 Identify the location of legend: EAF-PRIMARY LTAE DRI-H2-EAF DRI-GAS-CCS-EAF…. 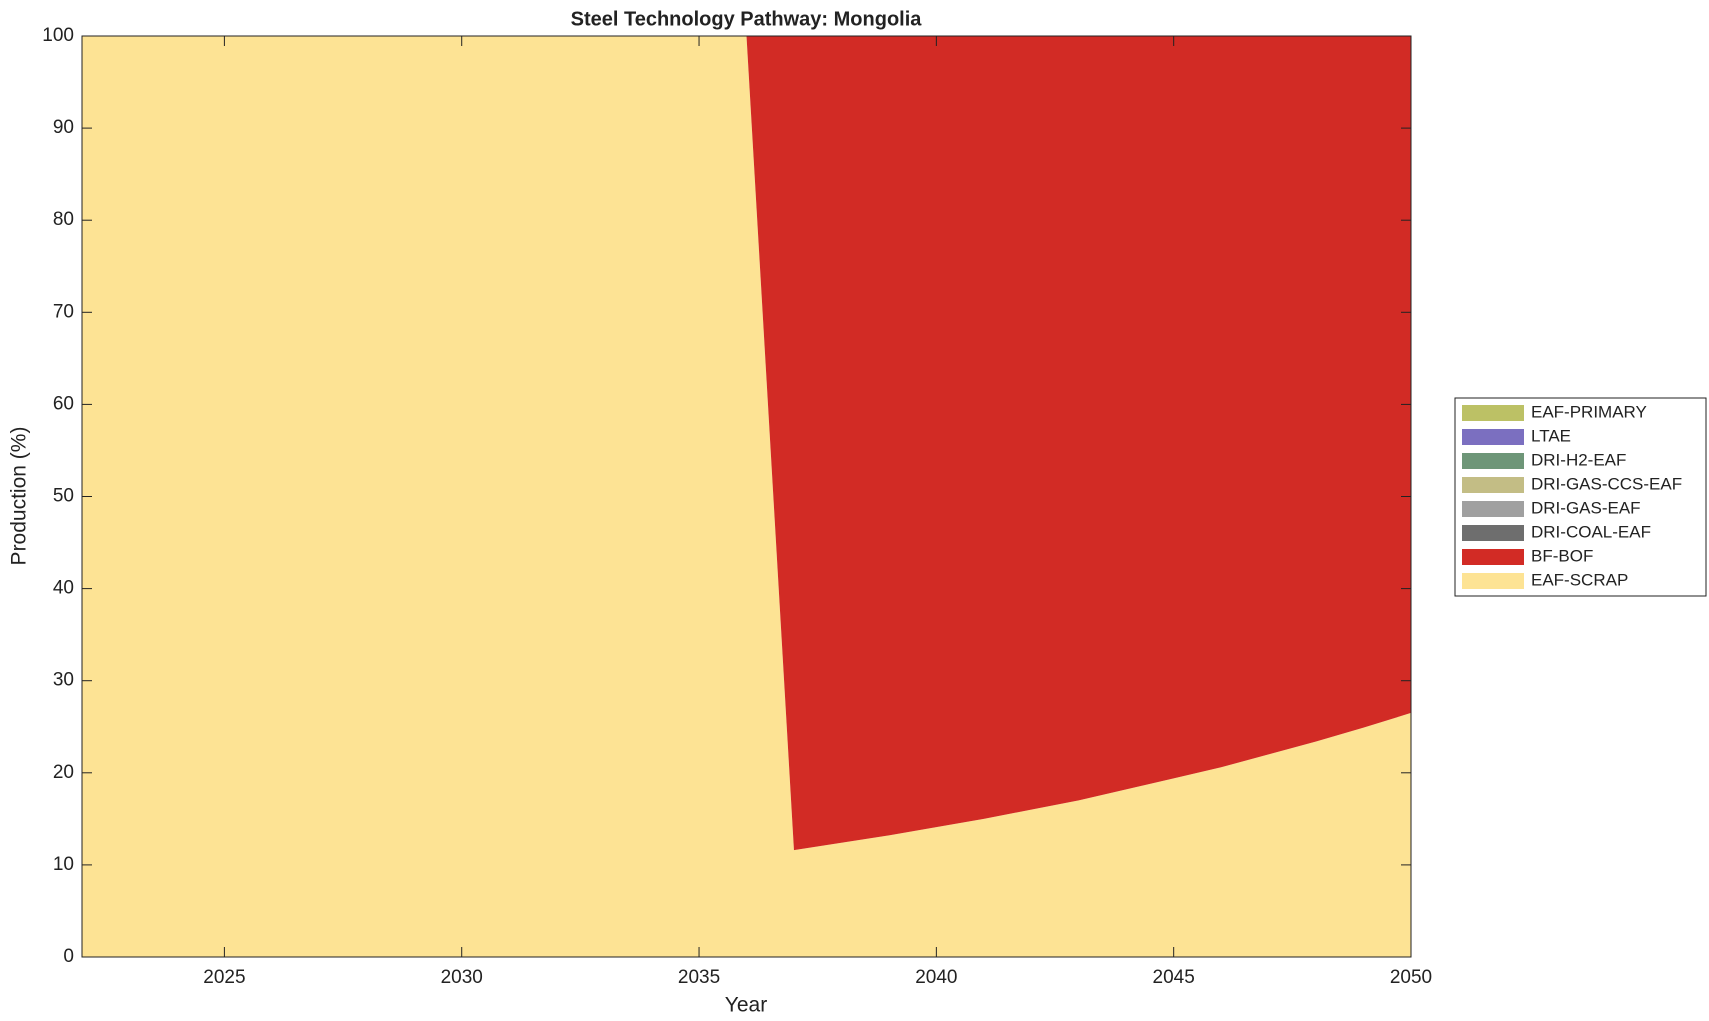
(1580, 497).